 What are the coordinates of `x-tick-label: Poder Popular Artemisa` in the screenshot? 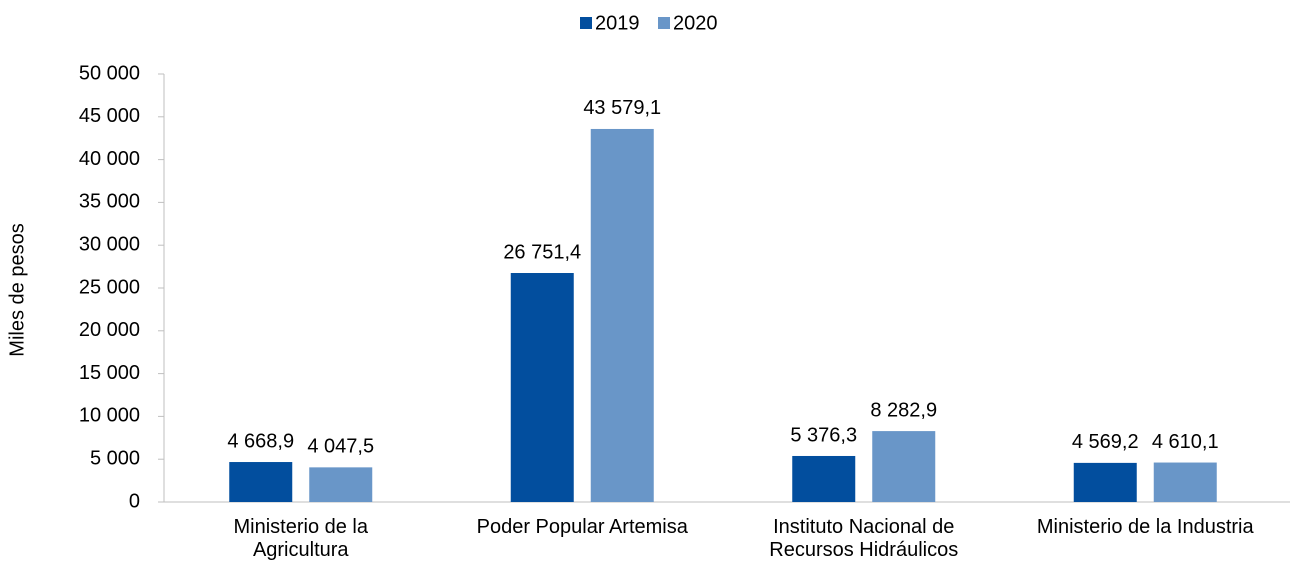 It's located at (582, 527).